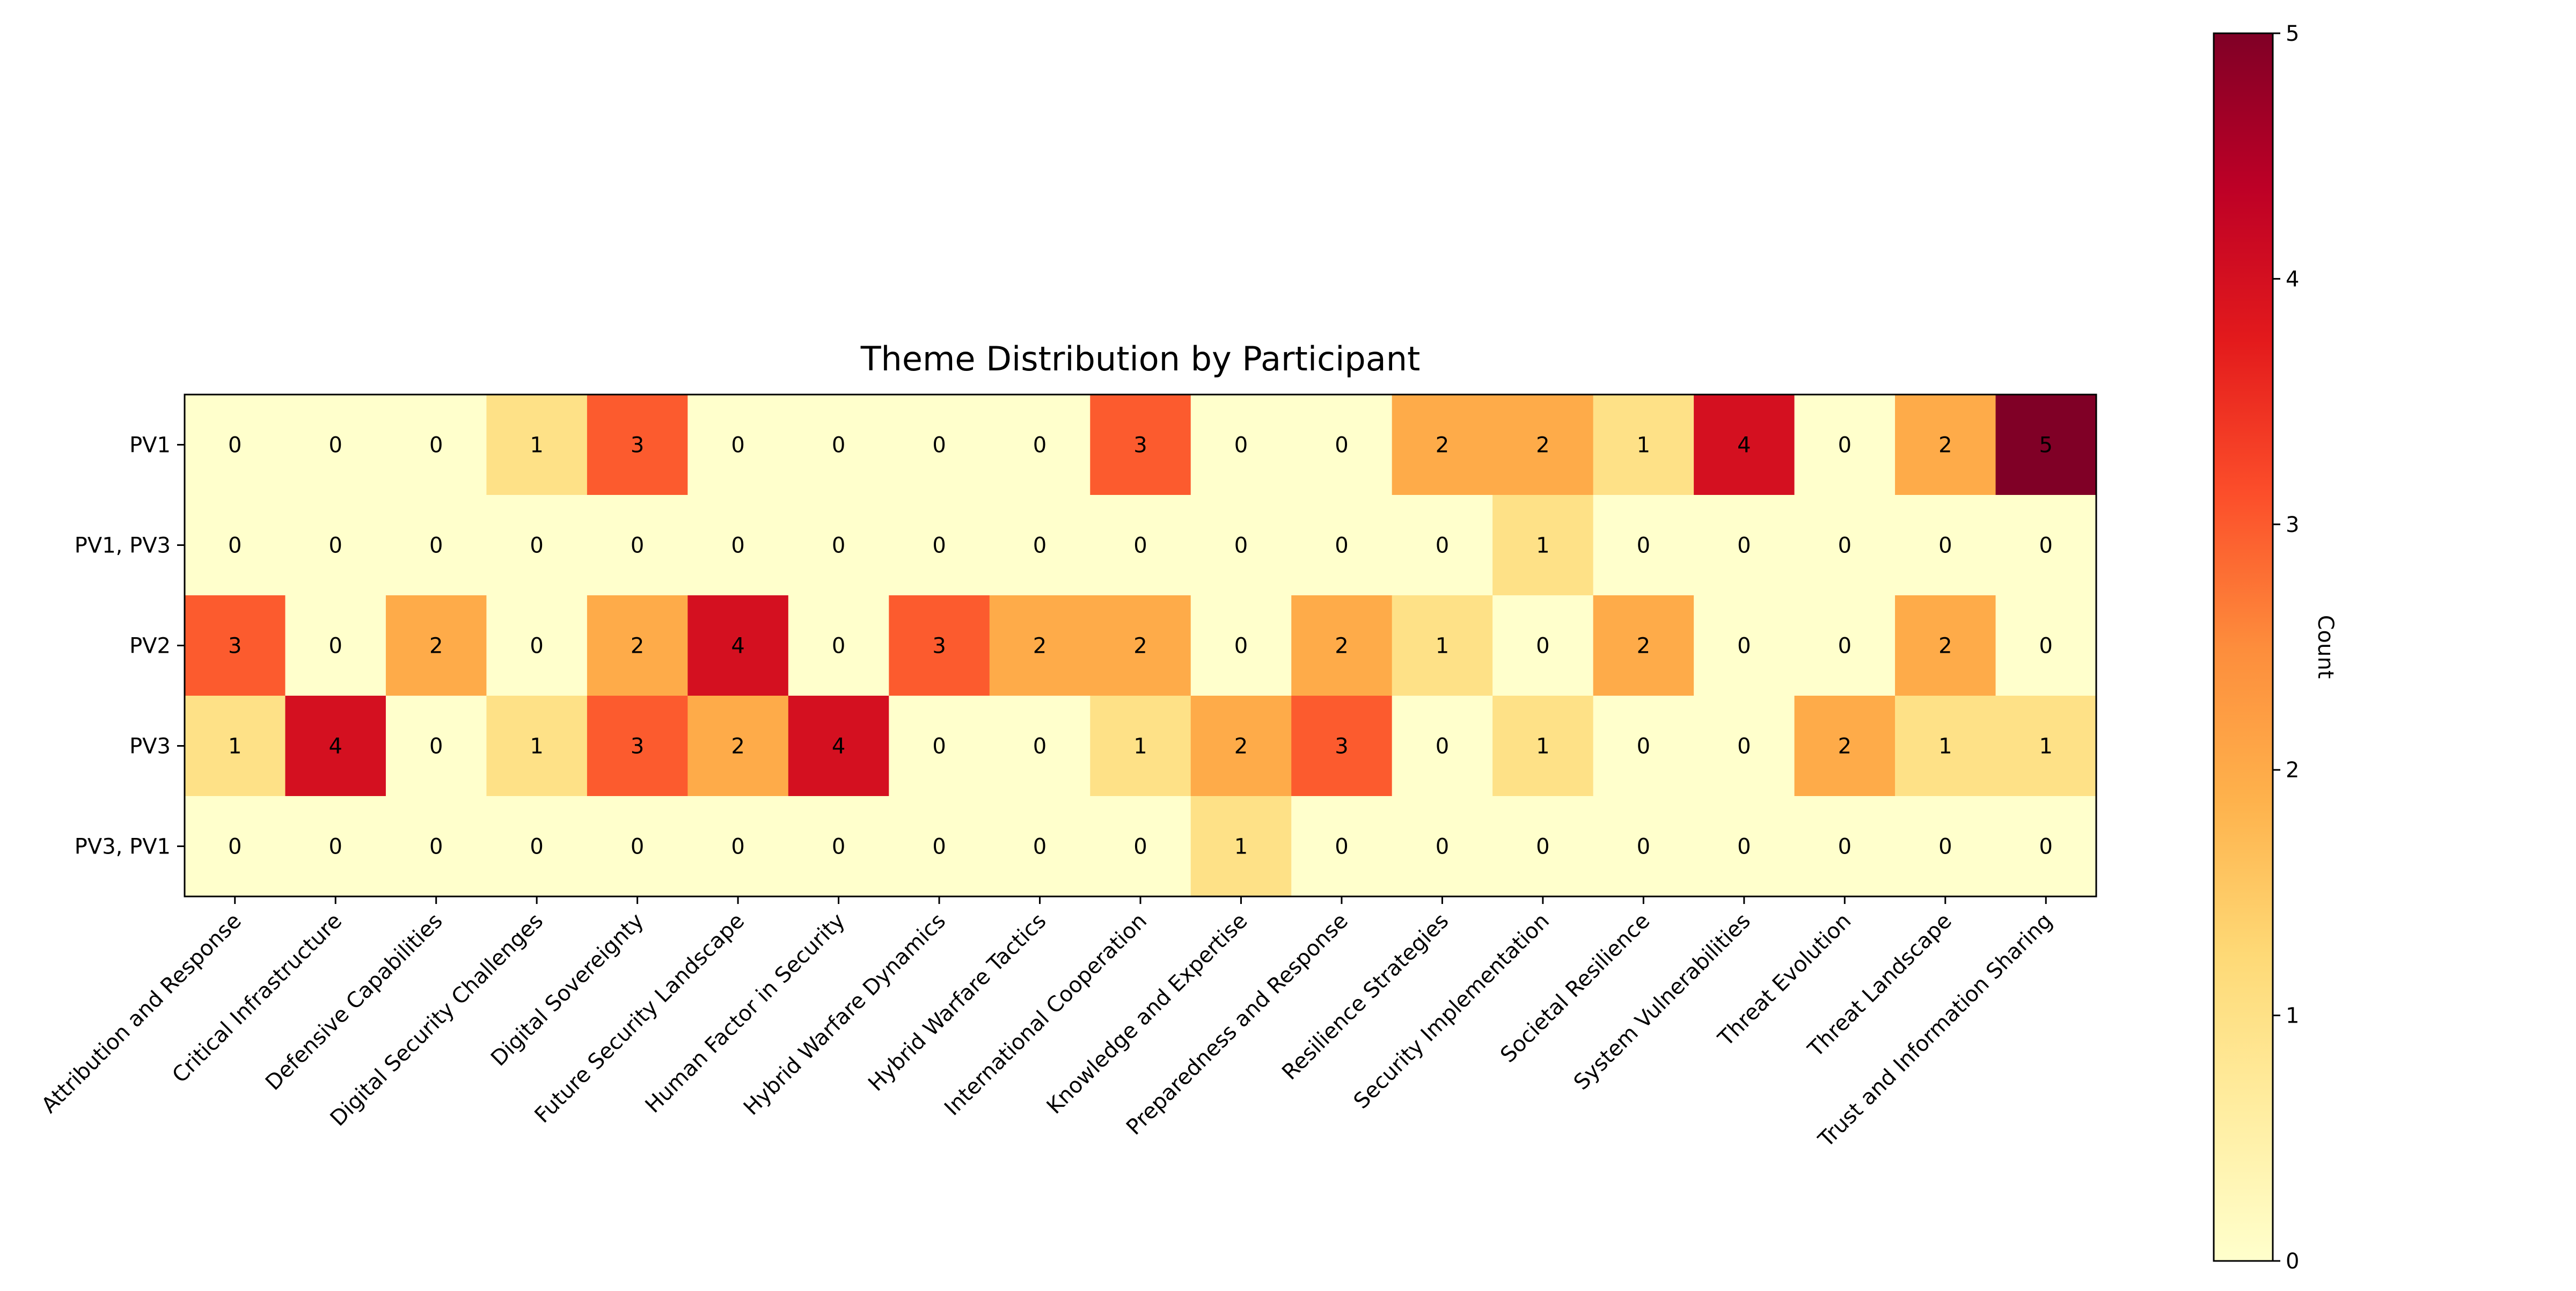  I want to click on colorbar-tick-label: 5, so click(2292, 33).